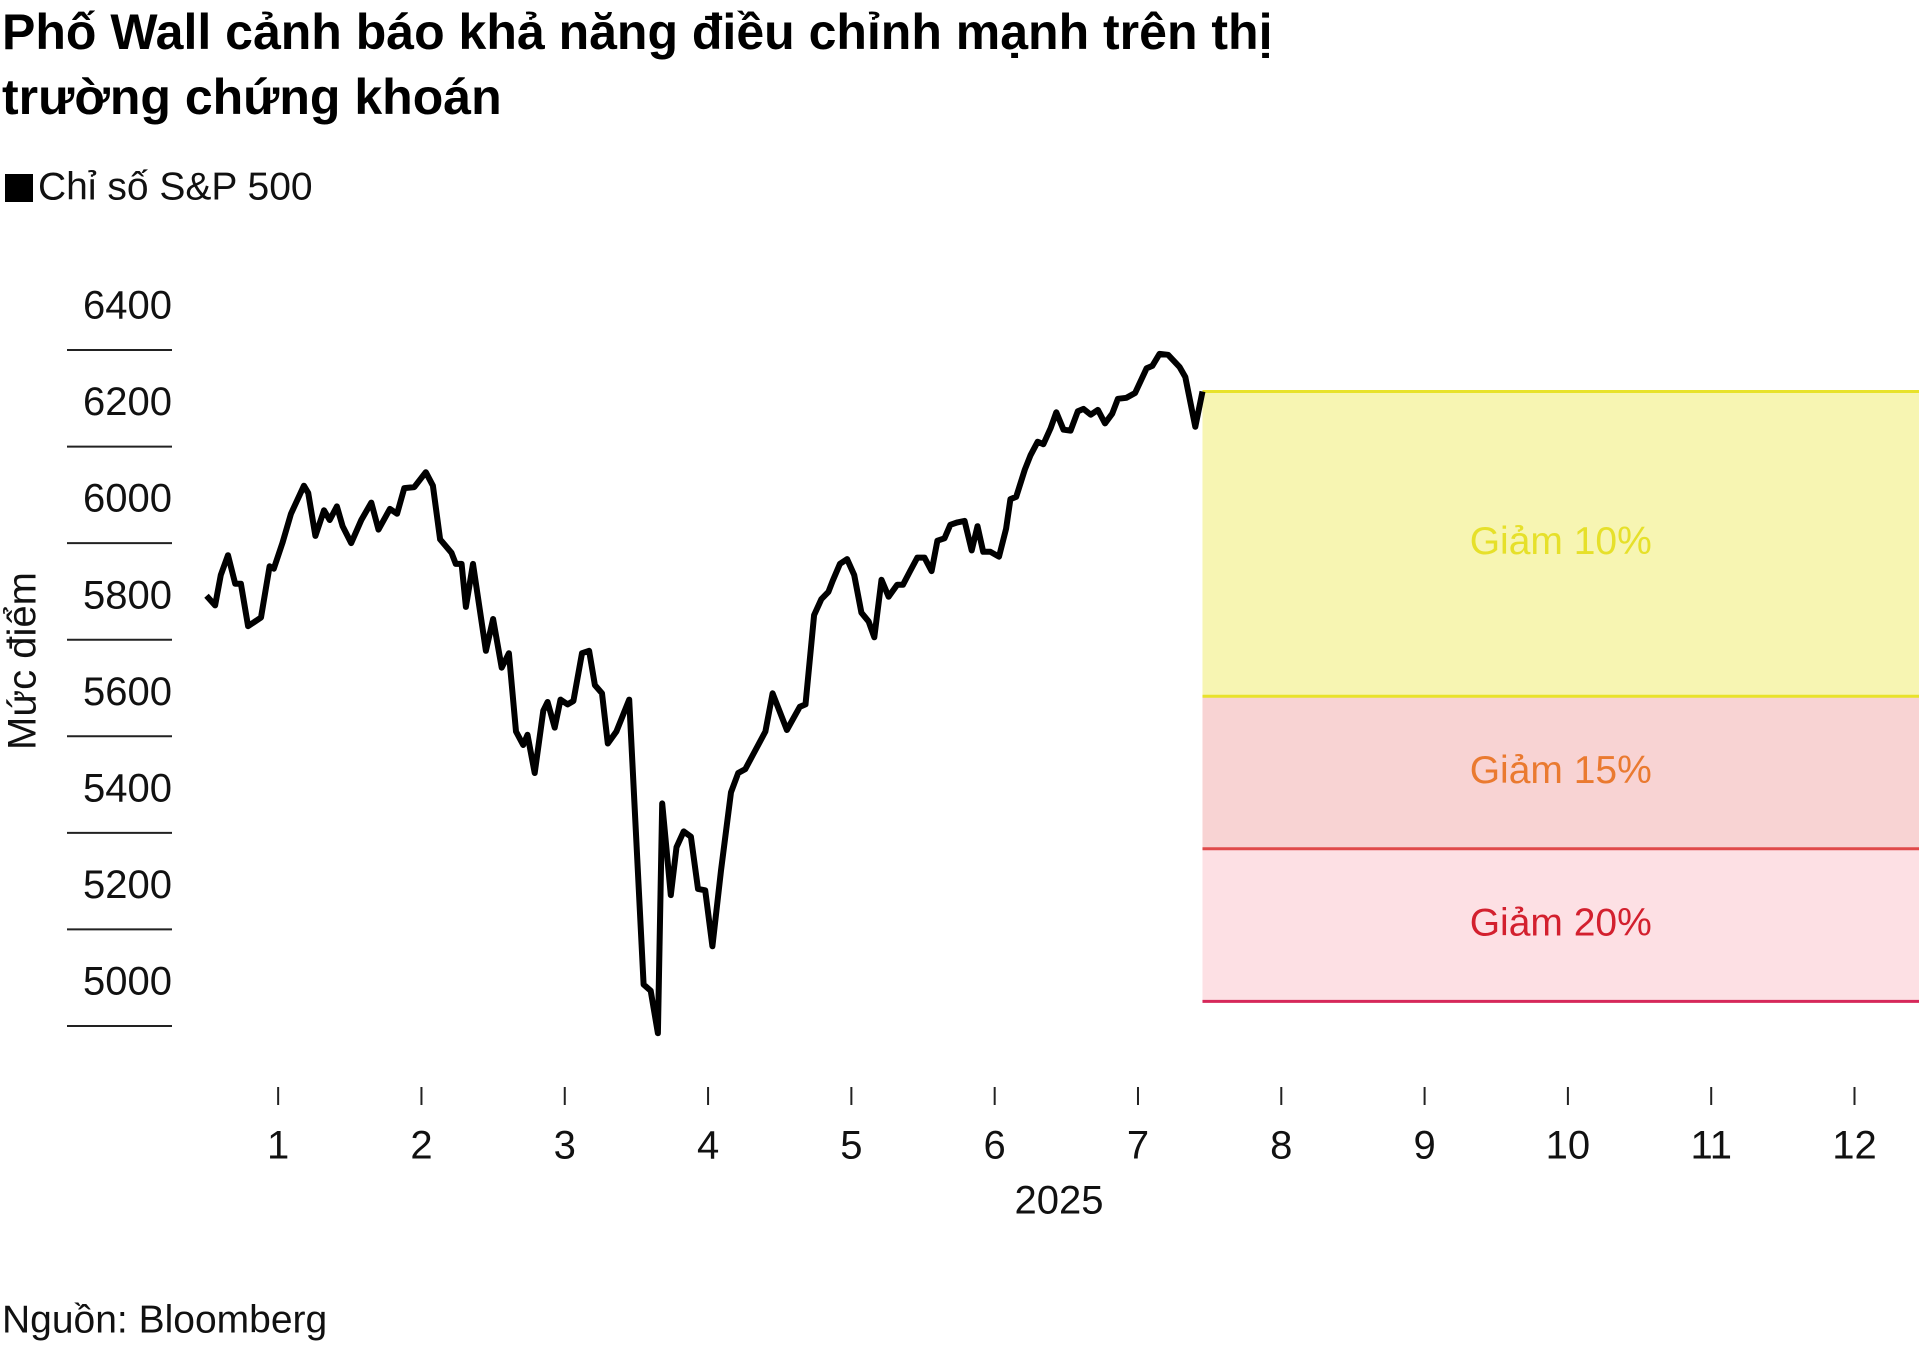 The width and height of the screenshot is (1920, 1355). What do you see at coordinates (565, 1146) in the screenshot?
I see `x-tick-label: 3` at bounding box center [565, 1146].